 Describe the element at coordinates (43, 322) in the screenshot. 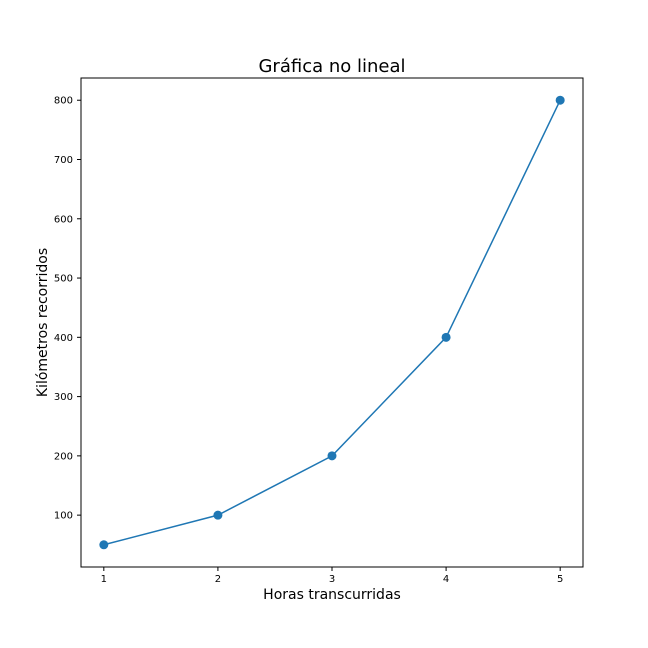

I see `y-axis-label: Kilómetros recorridos` at that location.